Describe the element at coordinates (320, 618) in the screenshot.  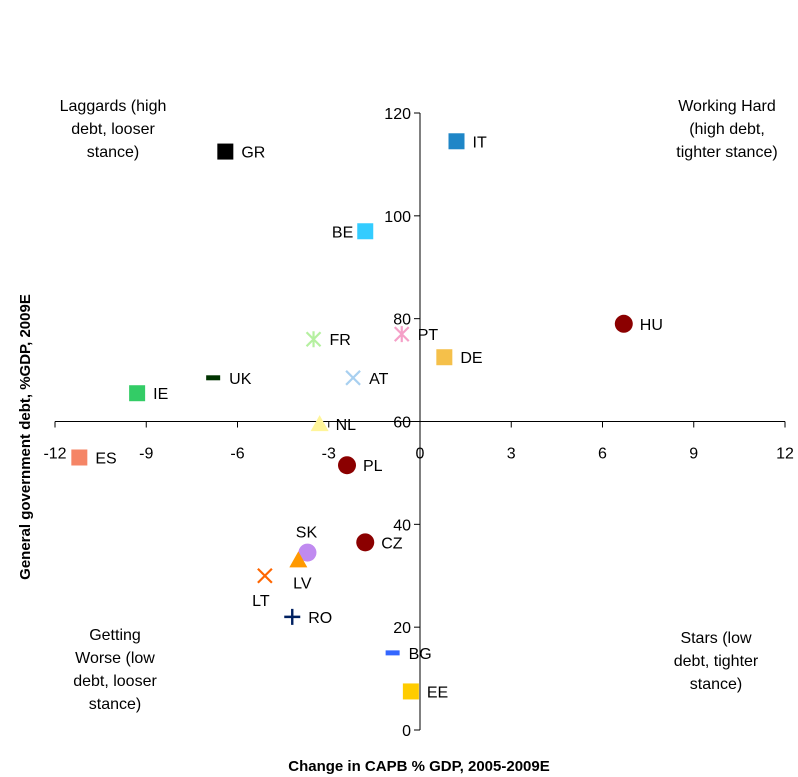
I see `point-label-ro: RO` at that location.